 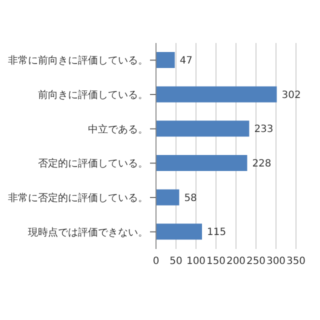 I want to click on y-tick-label: 中立である。, so click(x=118, y=129).